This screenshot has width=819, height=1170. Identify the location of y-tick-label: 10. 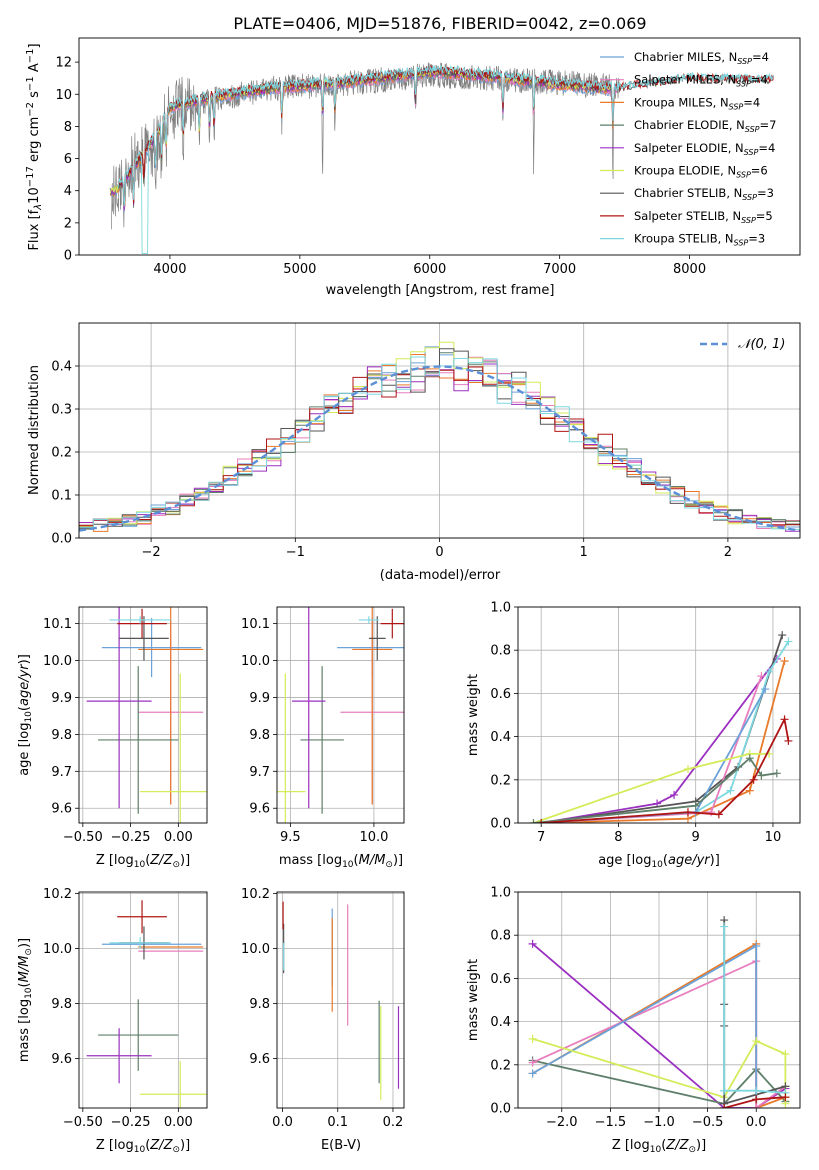
(63, 95).